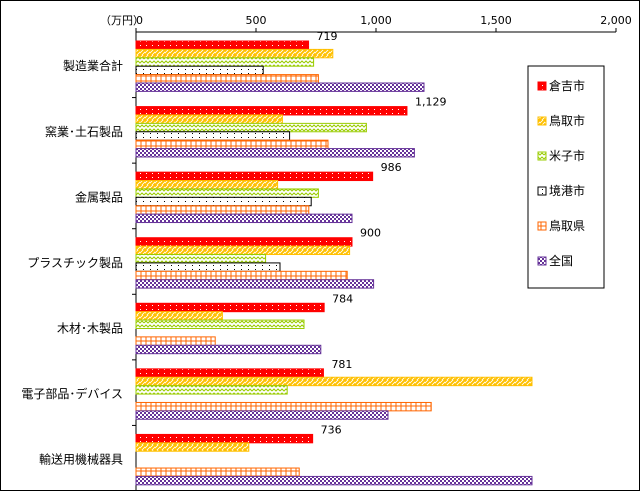 Image resolution: width=640 pixels, height=491 pixels. Describe the element at coordinates (370, 233) in the screenshot. I see `data-label: 900` at that location.